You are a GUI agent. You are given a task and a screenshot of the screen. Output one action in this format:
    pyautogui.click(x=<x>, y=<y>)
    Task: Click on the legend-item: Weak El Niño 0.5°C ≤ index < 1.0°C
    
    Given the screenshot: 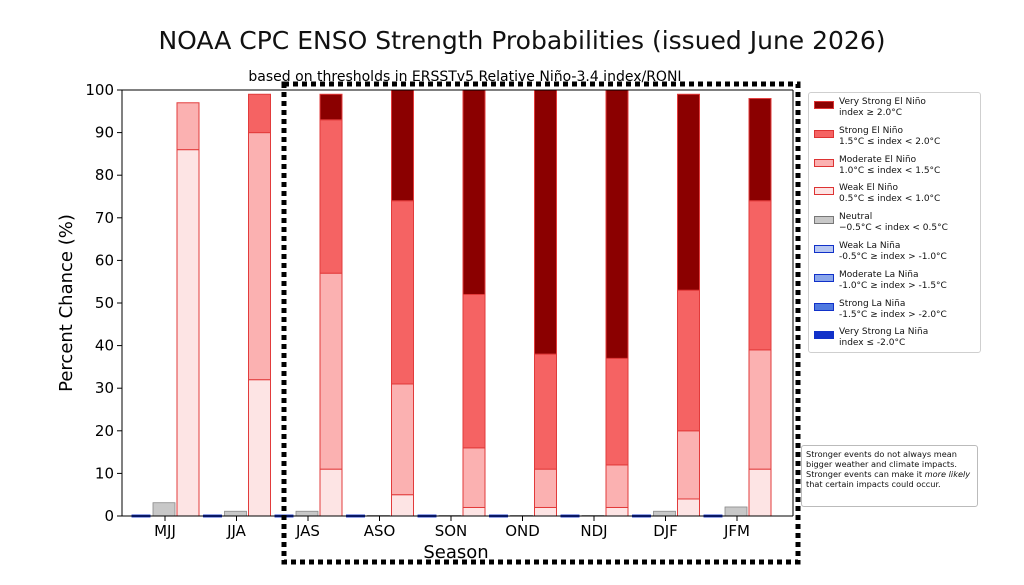 What is the action you would take?
    pyautogui.click(x=895, y=197)
    